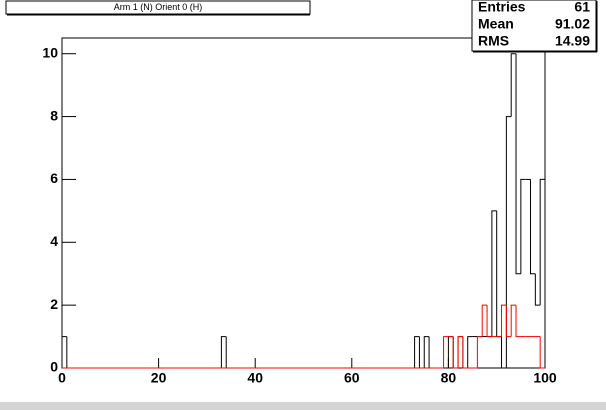  What do you see at coordinates (54, 367) in the screenshot?
I see `y-tick-label: 0` at bounding box center [54, 367].